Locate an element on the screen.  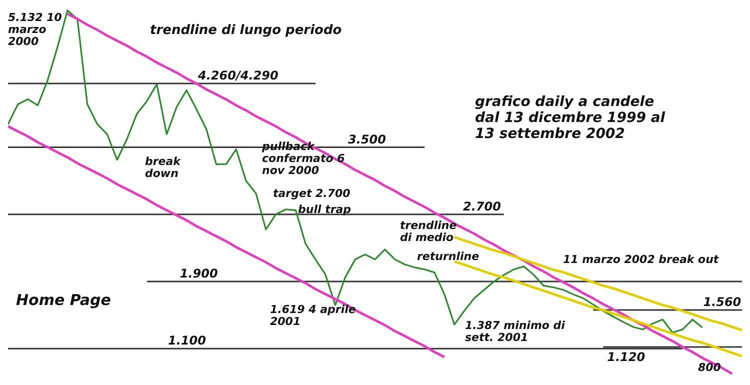
ref-line-label: 1.120 is located at coordinates (626, 357).